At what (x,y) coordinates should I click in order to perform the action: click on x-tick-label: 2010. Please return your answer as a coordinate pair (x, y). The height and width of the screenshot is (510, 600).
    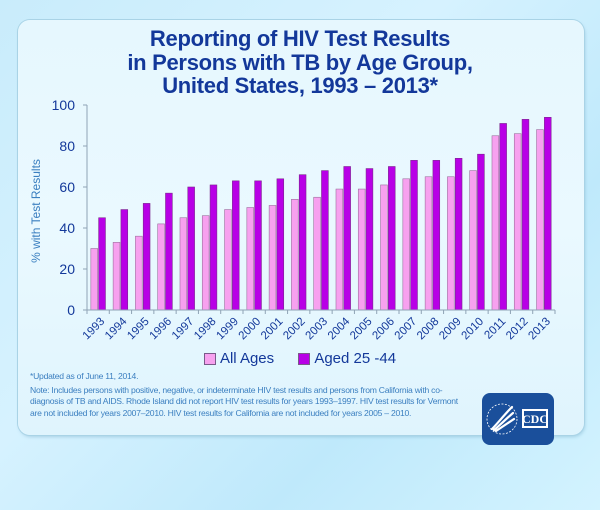
    Looking at the image, I should click on (473, 329).